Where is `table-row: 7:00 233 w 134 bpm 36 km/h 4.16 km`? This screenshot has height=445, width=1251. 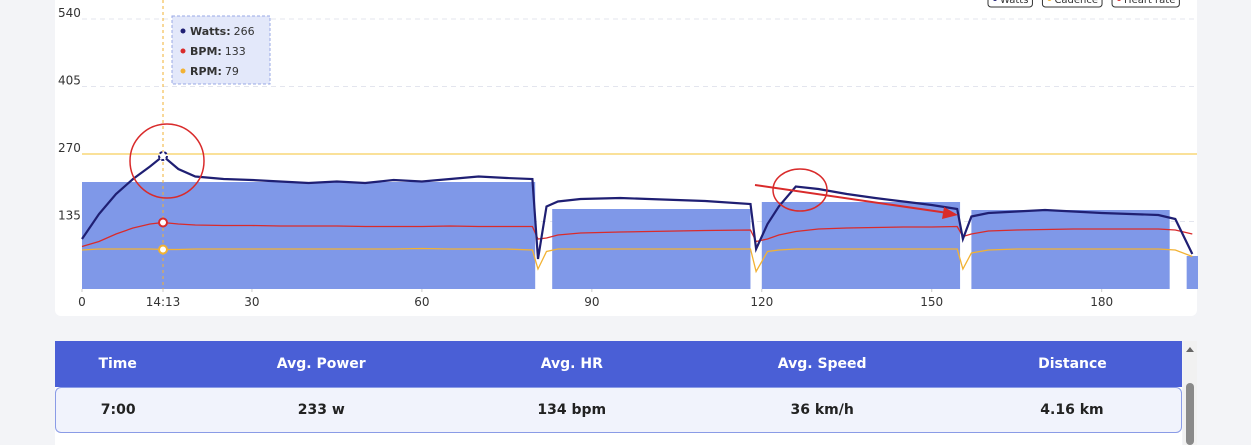 table-row: 7:00 233 w 134 bpm 36 km/h 4.16 km is located at coordinates (618, 410).